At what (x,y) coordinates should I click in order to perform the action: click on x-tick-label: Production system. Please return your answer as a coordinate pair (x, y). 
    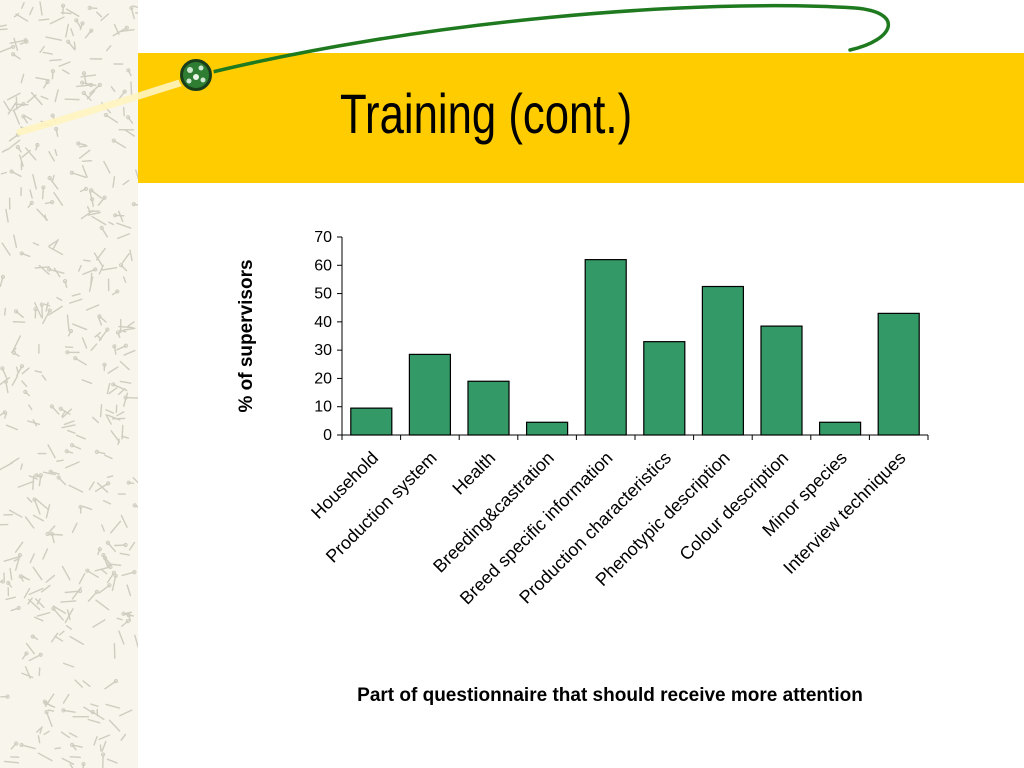
    Looking at the image, I should click on (381, 507).